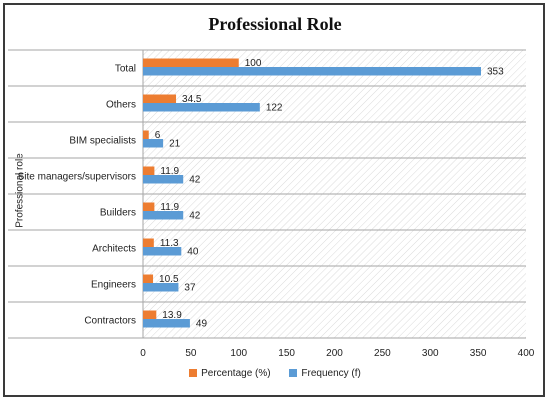 The height and width of the screenshot is (401, 550). Describe the element at coordinates (114, 249) in the screenshot. I see `category-label-architects: Architects` at that location.